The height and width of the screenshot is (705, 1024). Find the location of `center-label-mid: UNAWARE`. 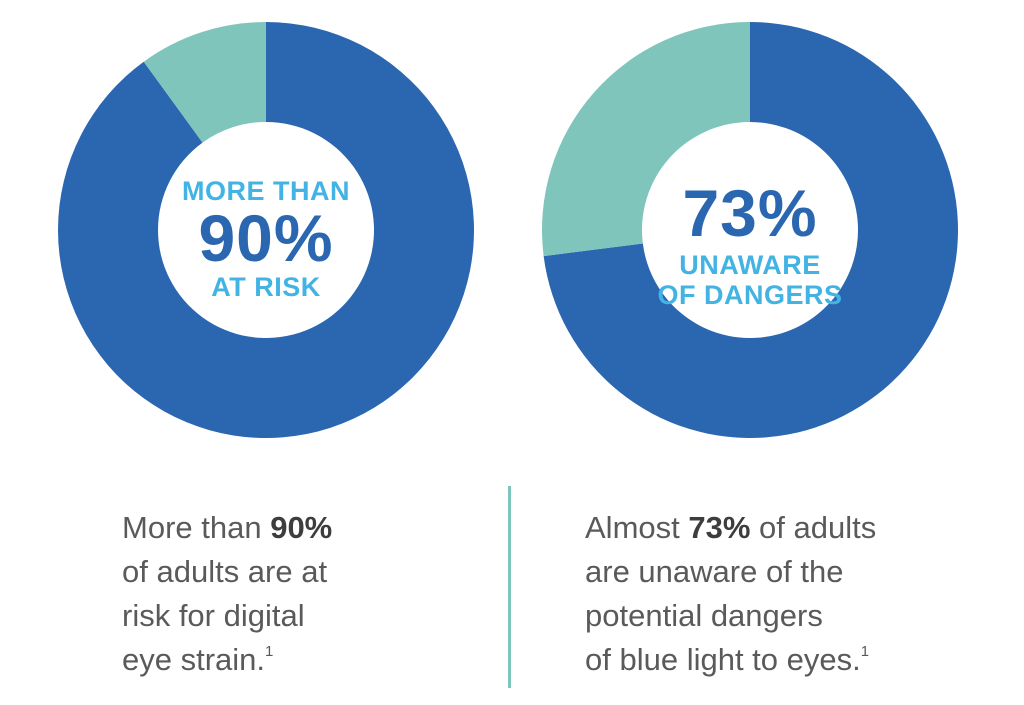

center-label-mid: UNAWARE is located at coordinates (750, 265).